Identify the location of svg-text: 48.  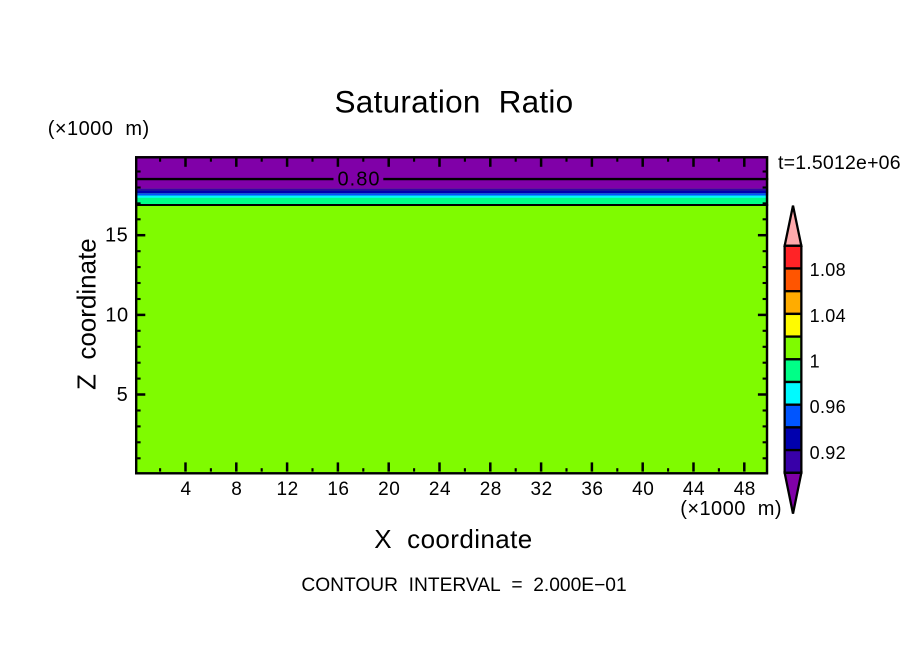
(745, 489).